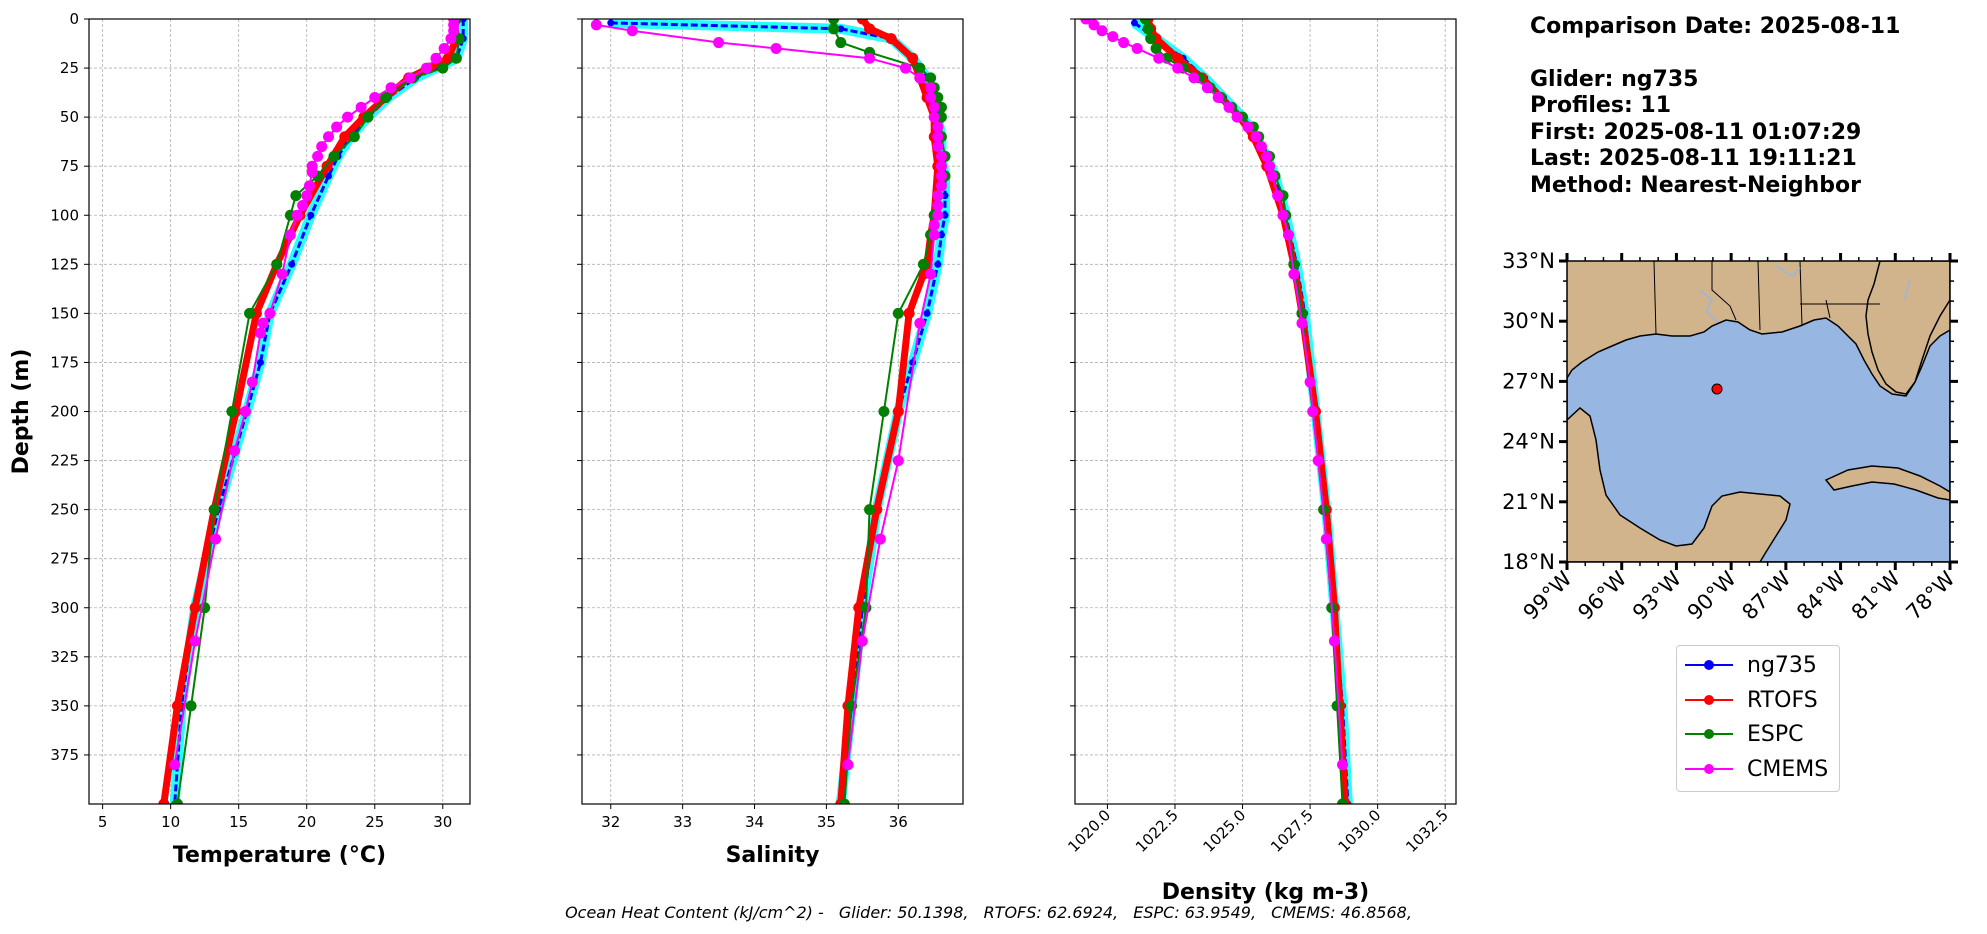 The image size is (1987, 934). What do you see at coordinates (1696, 132) in the screenshot?
I see `first-time: First: 2025-08-11 01:07:29` at bounding box center [1696, 132].